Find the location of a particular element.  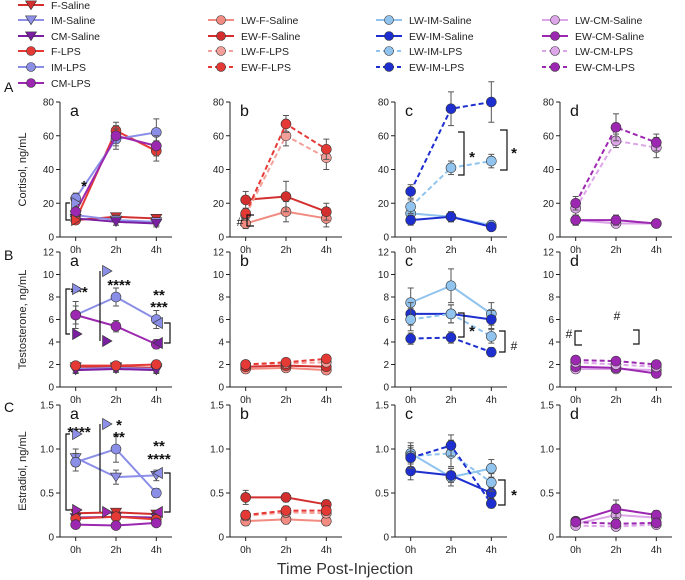

y-tick-label: 80 is located at coordinates (384, 103).